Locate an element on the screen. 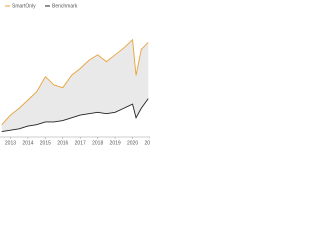 This screenshot has width=320, height=240. x-tick-label: 2013 is located at coordinates (10, 143).